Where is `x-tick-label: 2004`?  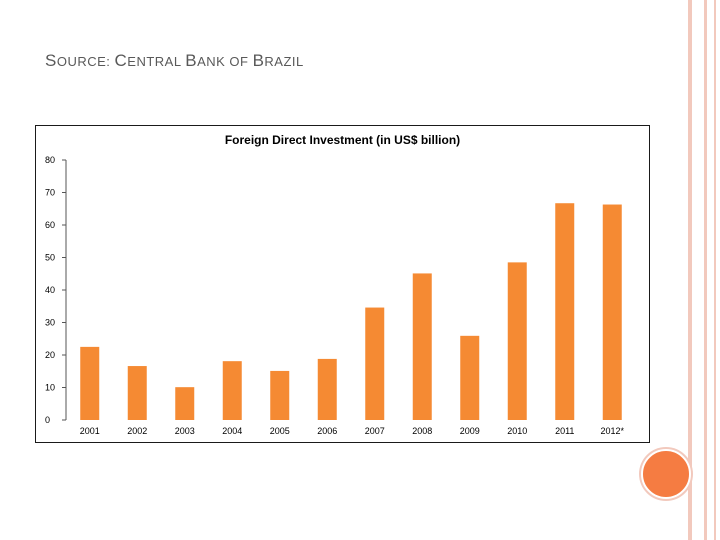
x-tick-label: 2004 is located at coordinates (232, 431).